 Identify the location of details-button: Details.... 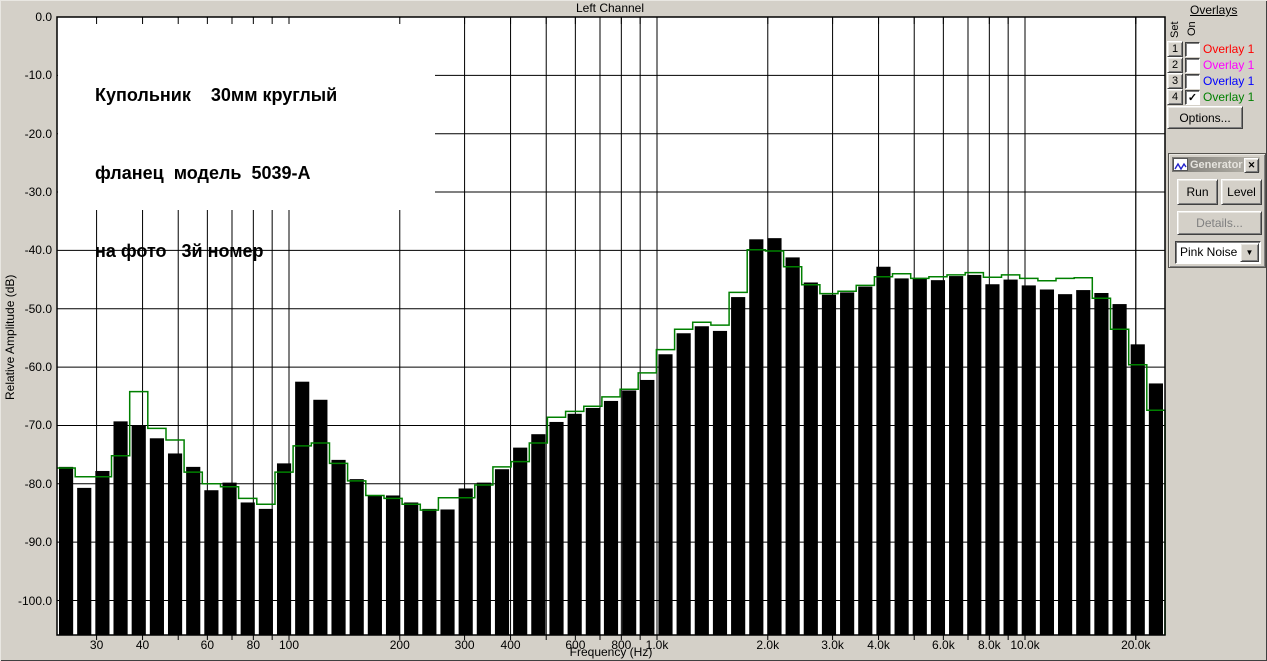
(1219, 223).